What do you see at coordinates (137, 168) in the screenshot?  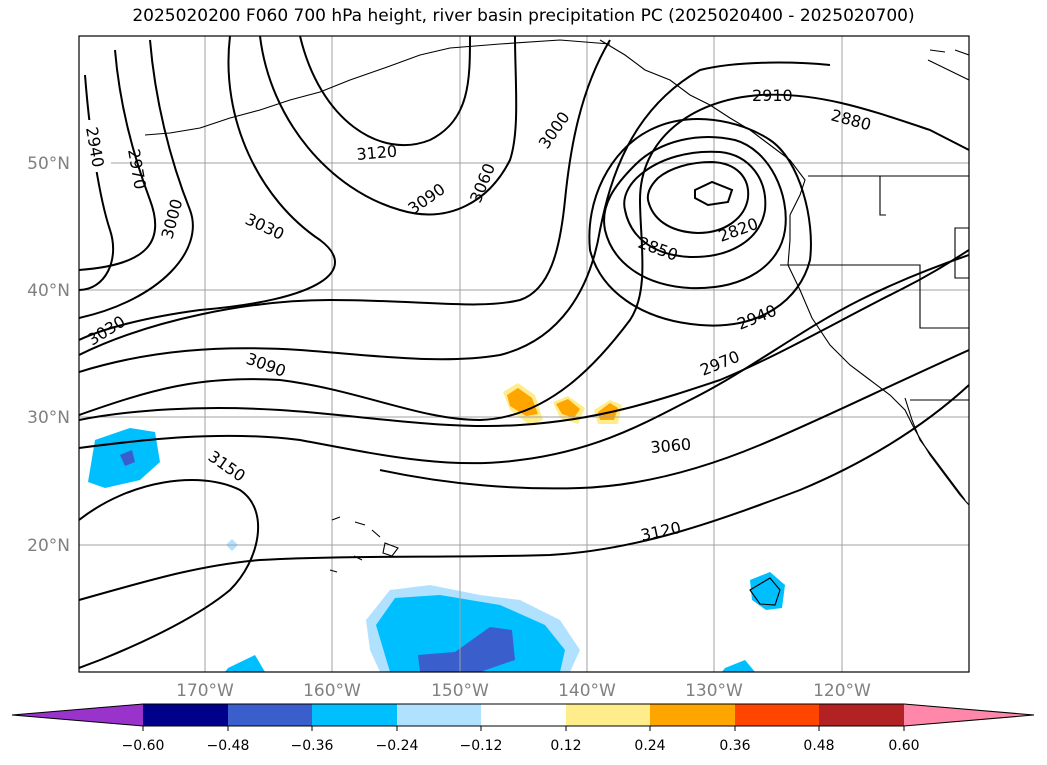 I see `contour-label: 2970` at bounding box center [137, 168].